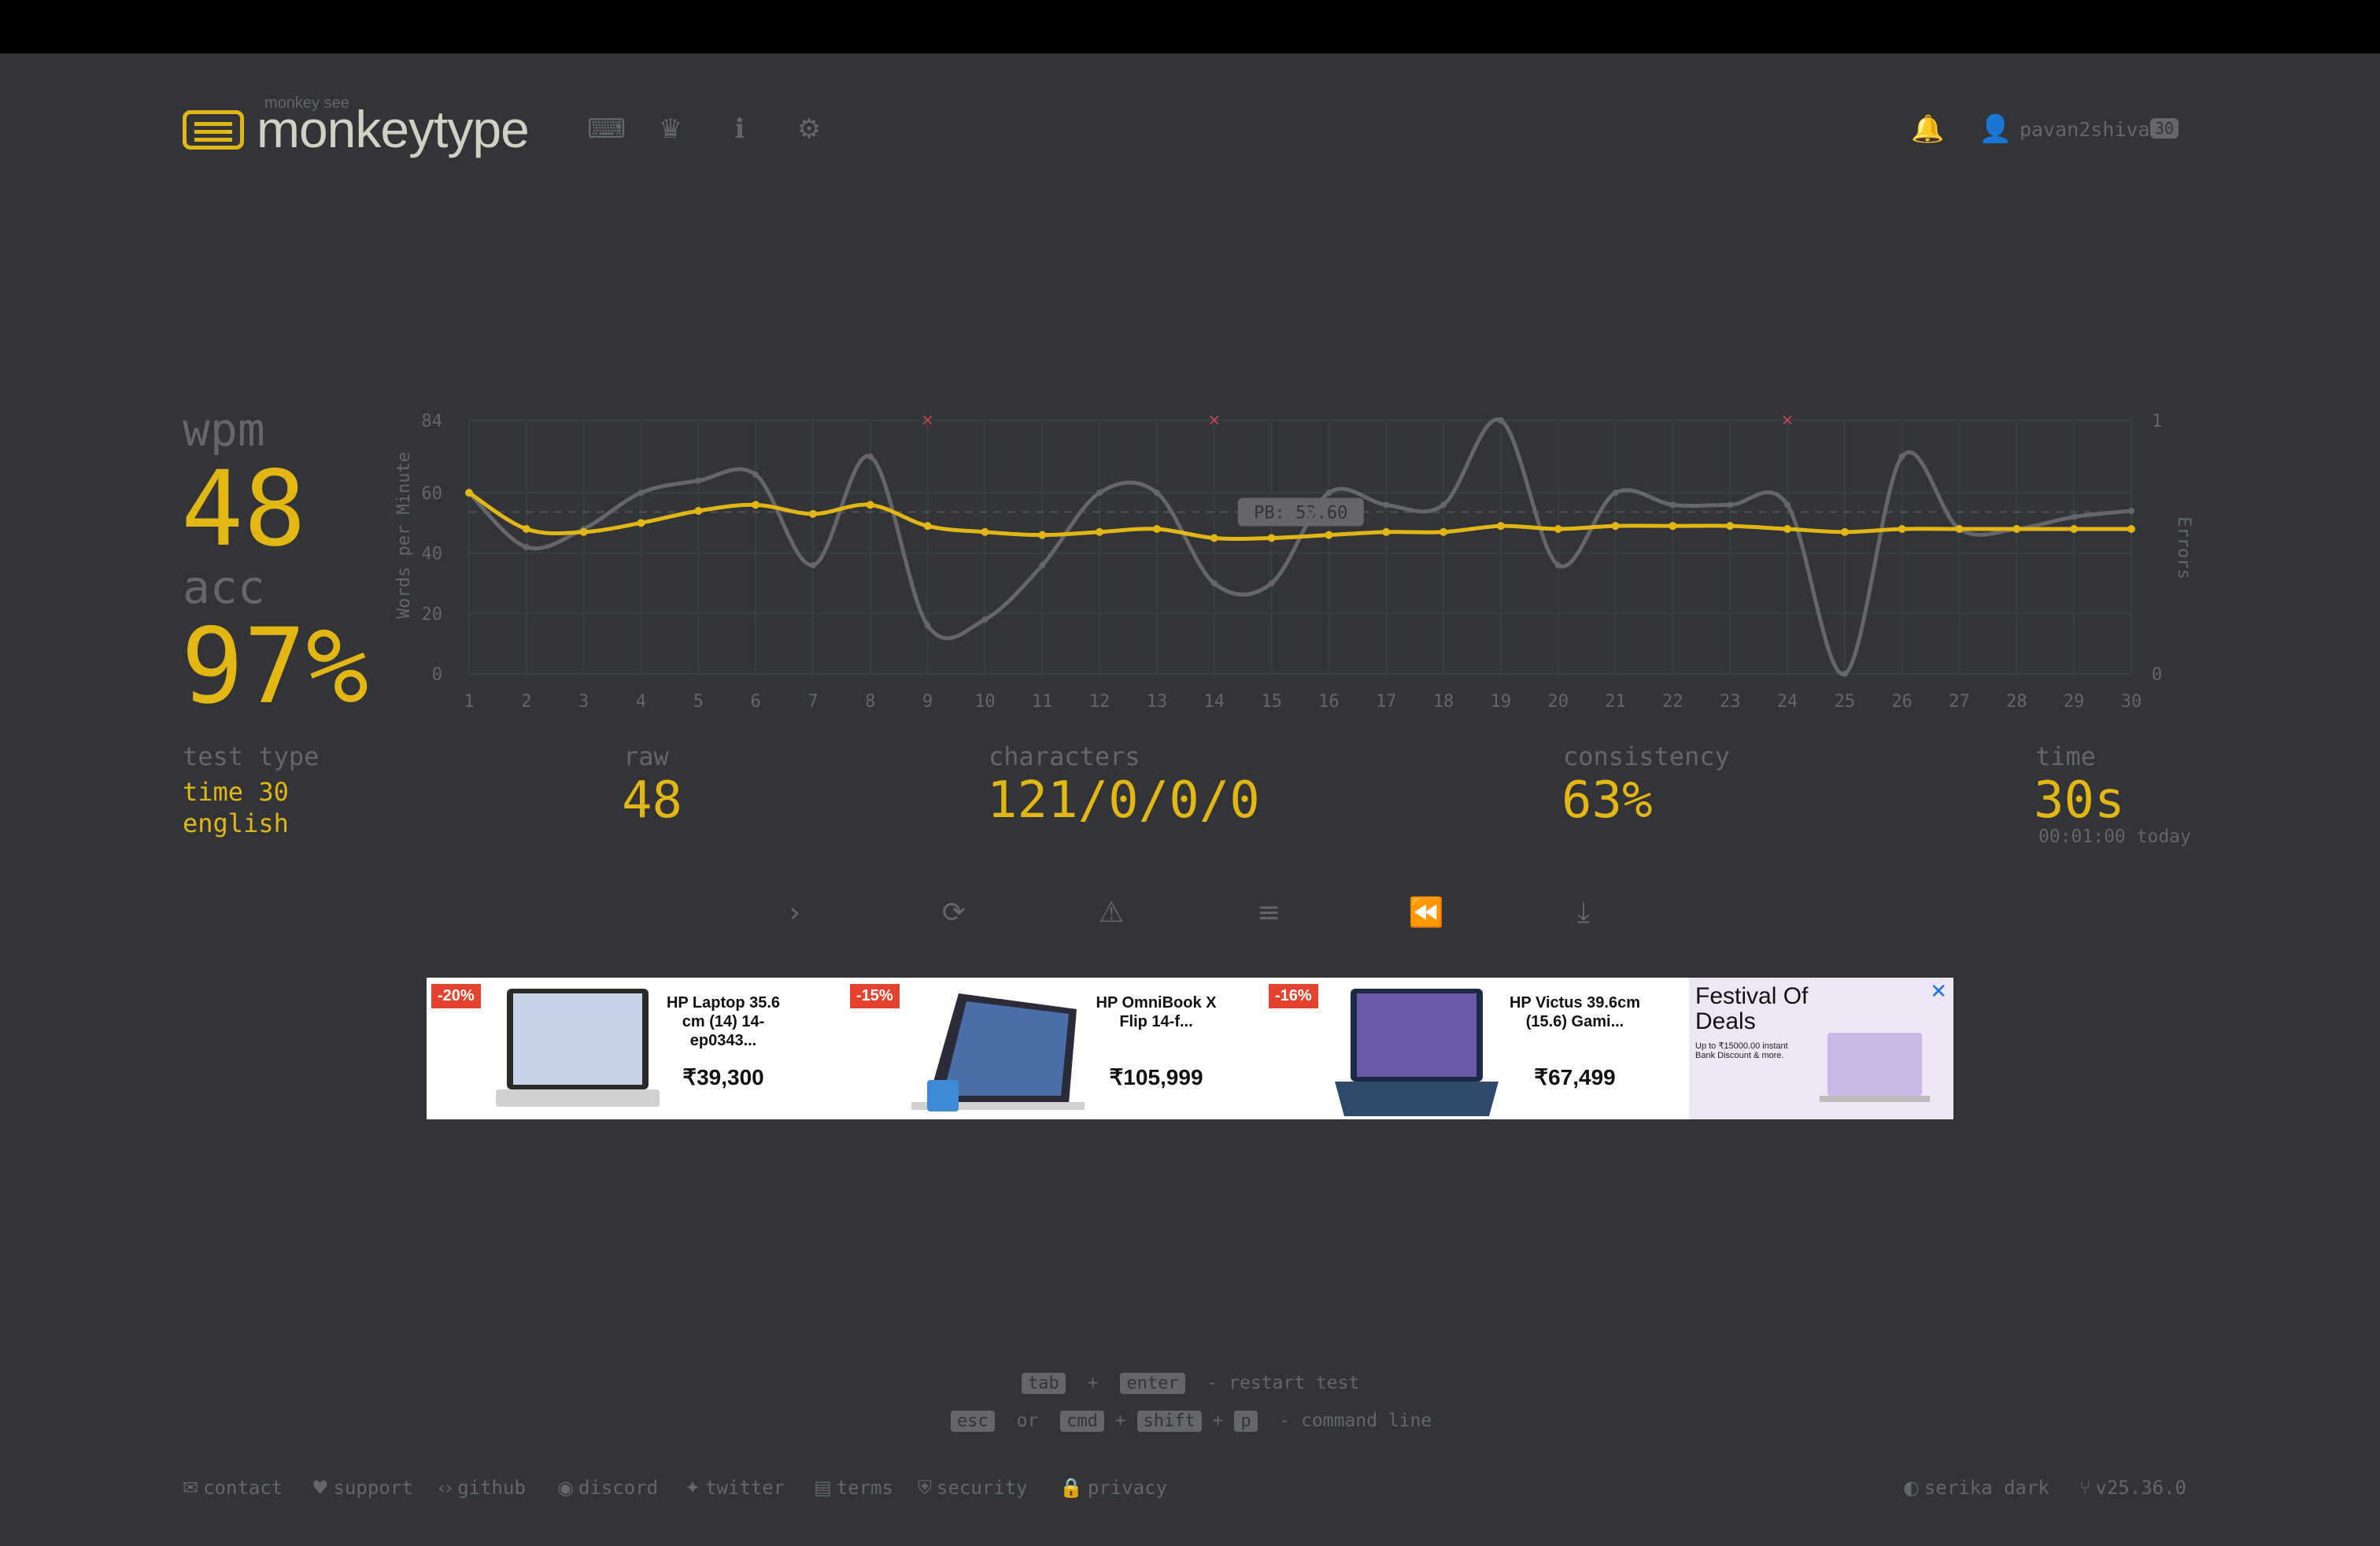 Image resolution: width=2380 pixels, height=1546 pixels. What do you see at coordinates (670, 129) in the screenshot?
I see `crown-icon: ♛` at bounding box center [670, 129].